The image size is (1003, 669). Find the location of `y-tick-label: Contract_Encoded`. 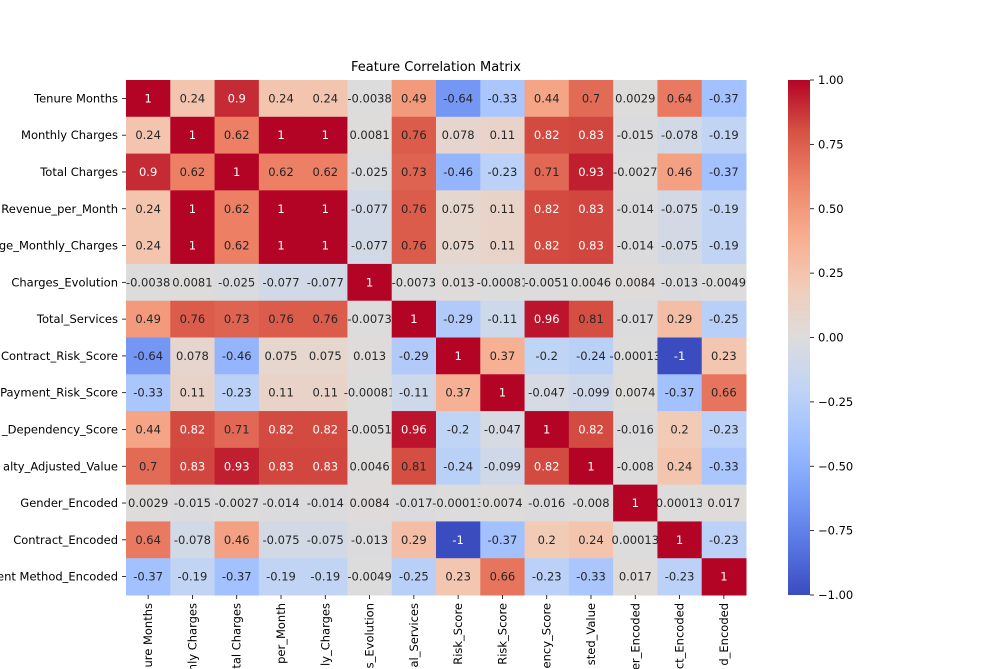

y-tick-label: Contract_Encoded is located at coordinates (65, 540).